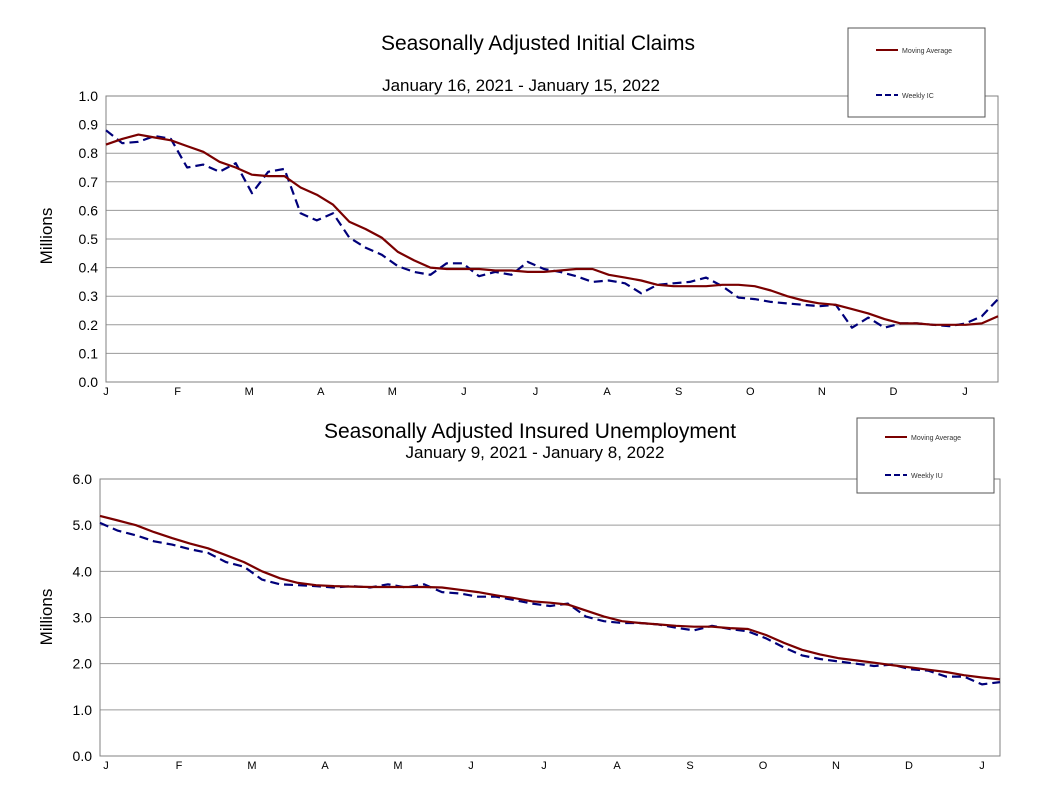 The height and width of the screenshot is (788, 1050). What do you see at coordinates (927, 51) in the screenshot?
I see `chart1-legend-ma-label: Moving Average` at bounding box center [927, 51].